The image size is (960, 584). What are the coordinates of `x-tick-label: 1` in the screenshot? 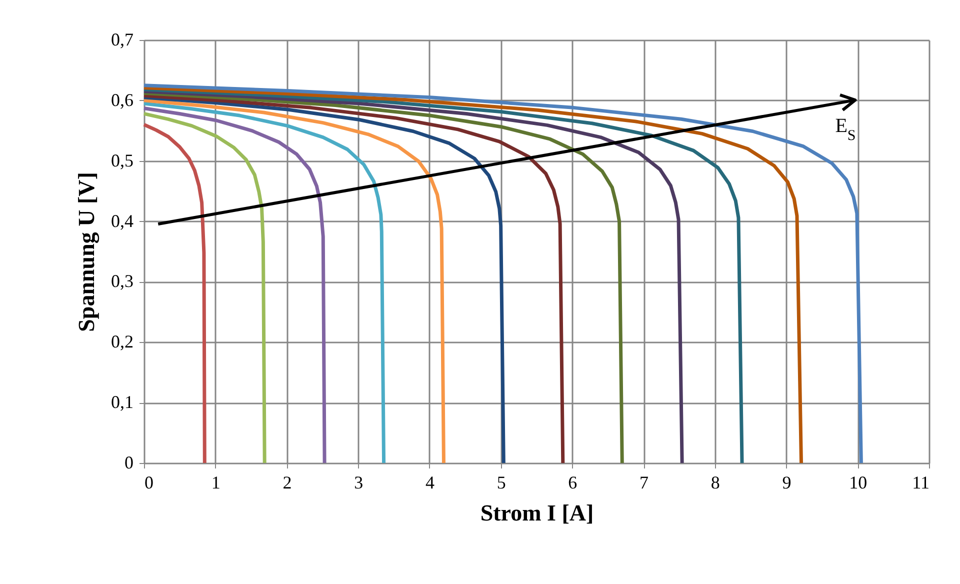 It's located at (215, 482).